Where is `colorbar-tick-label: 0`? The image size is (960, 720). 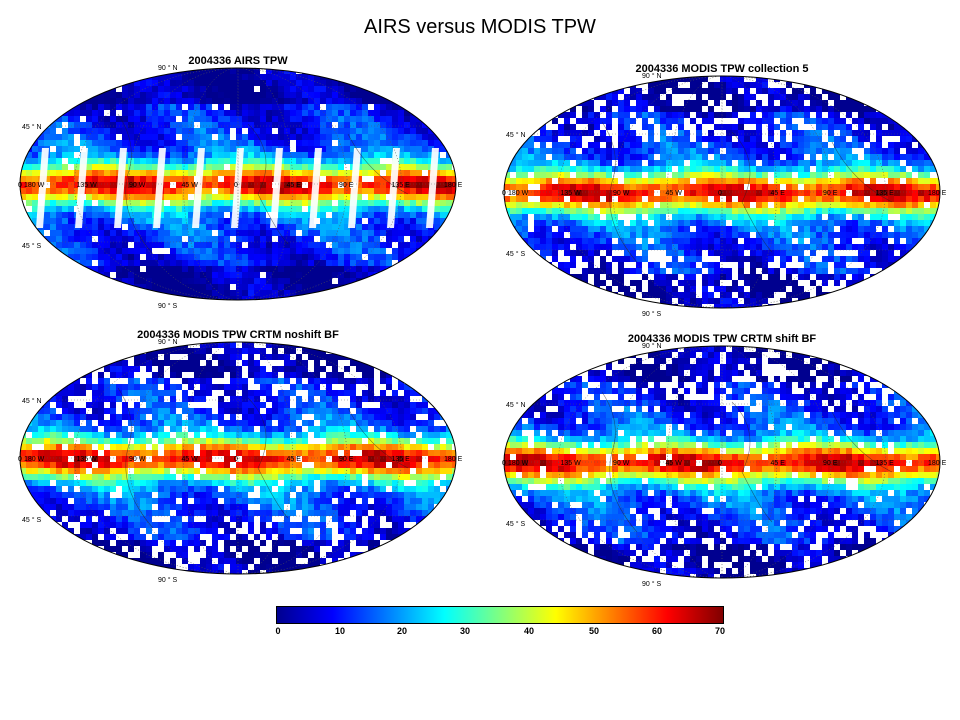
colorbar-tick-label: 0 is located at coordinates (278, 631).